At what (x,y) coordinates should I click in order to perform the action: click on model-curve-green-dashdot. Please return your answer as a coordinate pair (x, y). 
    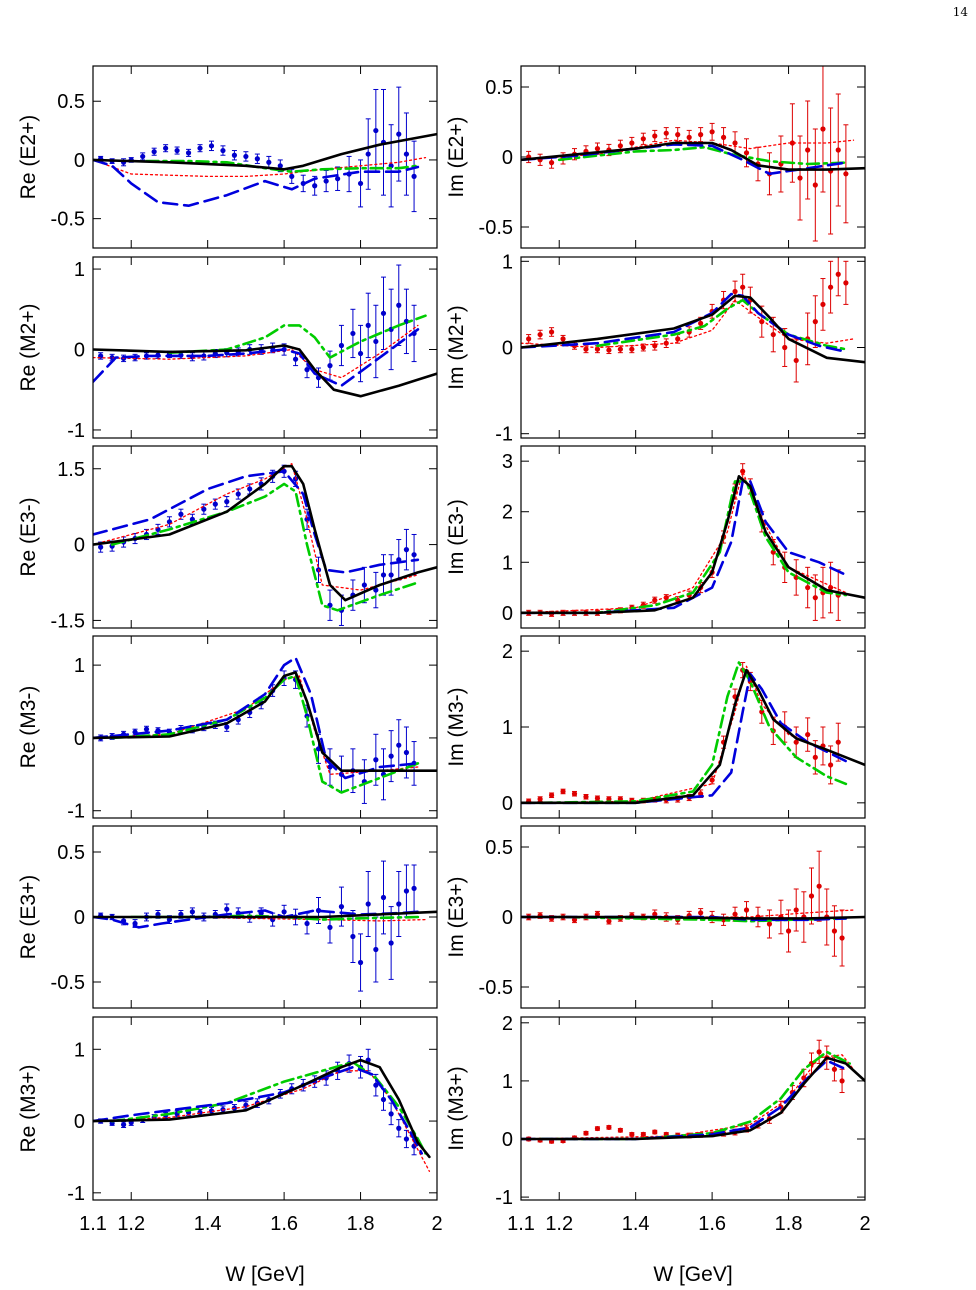
    Looking at the image, I should click on (694, 1095).